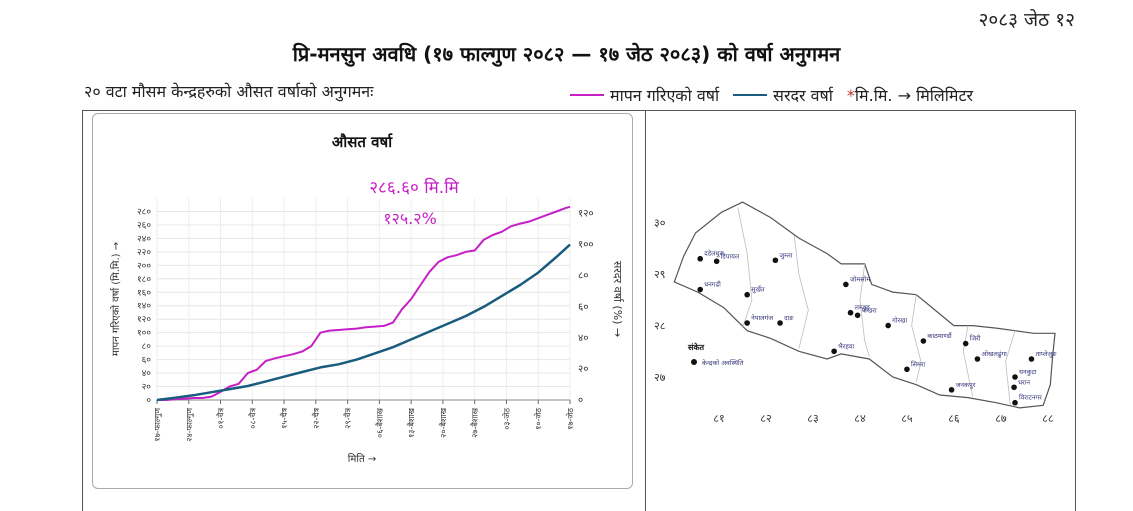 This screenshot has height=511, width=1133. What do you see at coordinates (659, 274) in the screenshot?
I see `map-lat-label: २९` at bounding box center [659, 274].